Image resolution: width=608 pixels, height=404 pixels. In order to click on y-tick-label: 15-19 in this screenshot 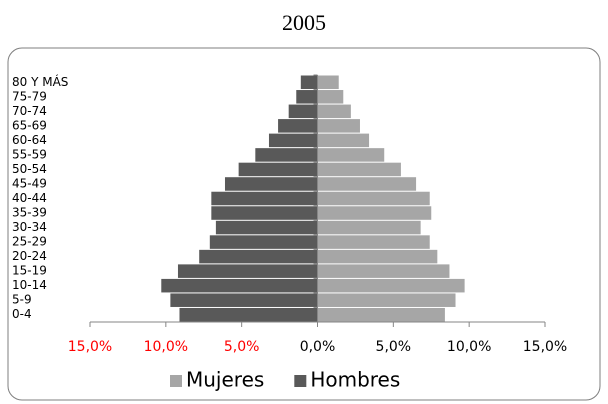, I will do `click(29, 271)`.